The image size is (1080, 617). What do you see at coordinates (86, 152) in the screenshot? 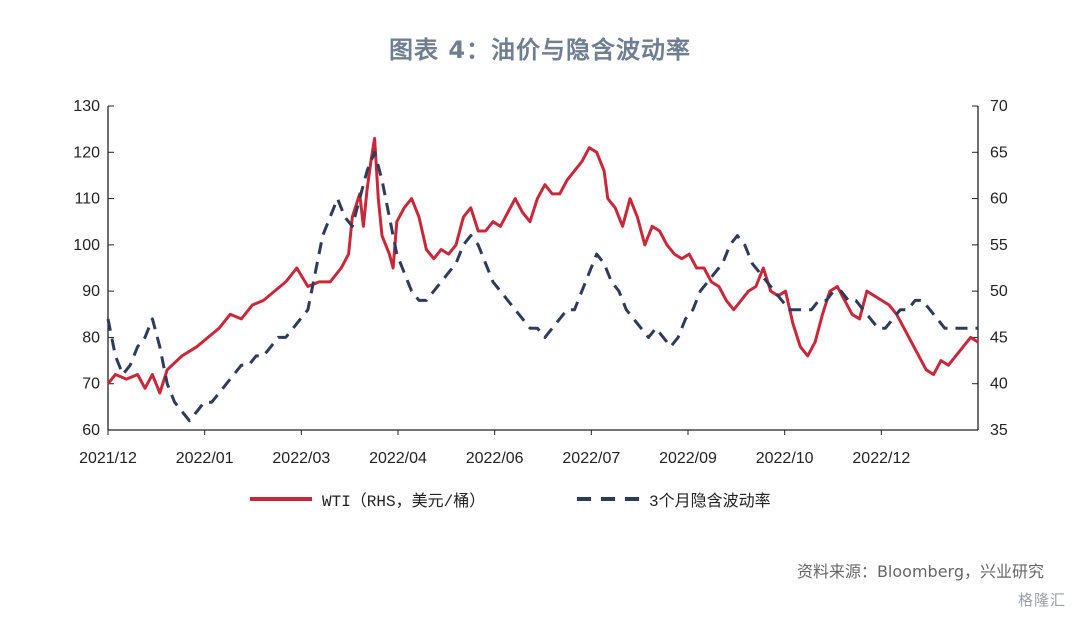
I see `y-left-tick-label: 120` at bounding box center [86, 152].